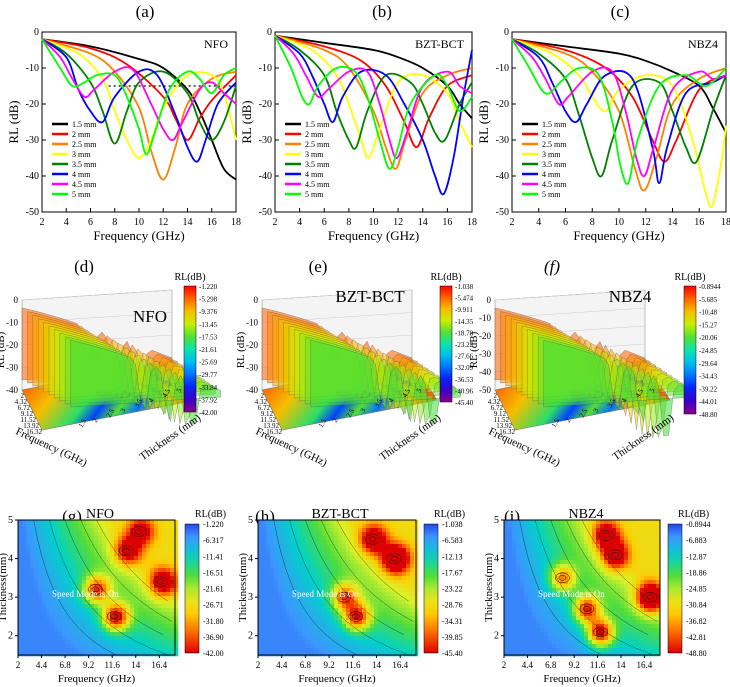  Describe the element at coordinates (485, 354) in the screenshot. I see `z-tick-label: -30` at that location.